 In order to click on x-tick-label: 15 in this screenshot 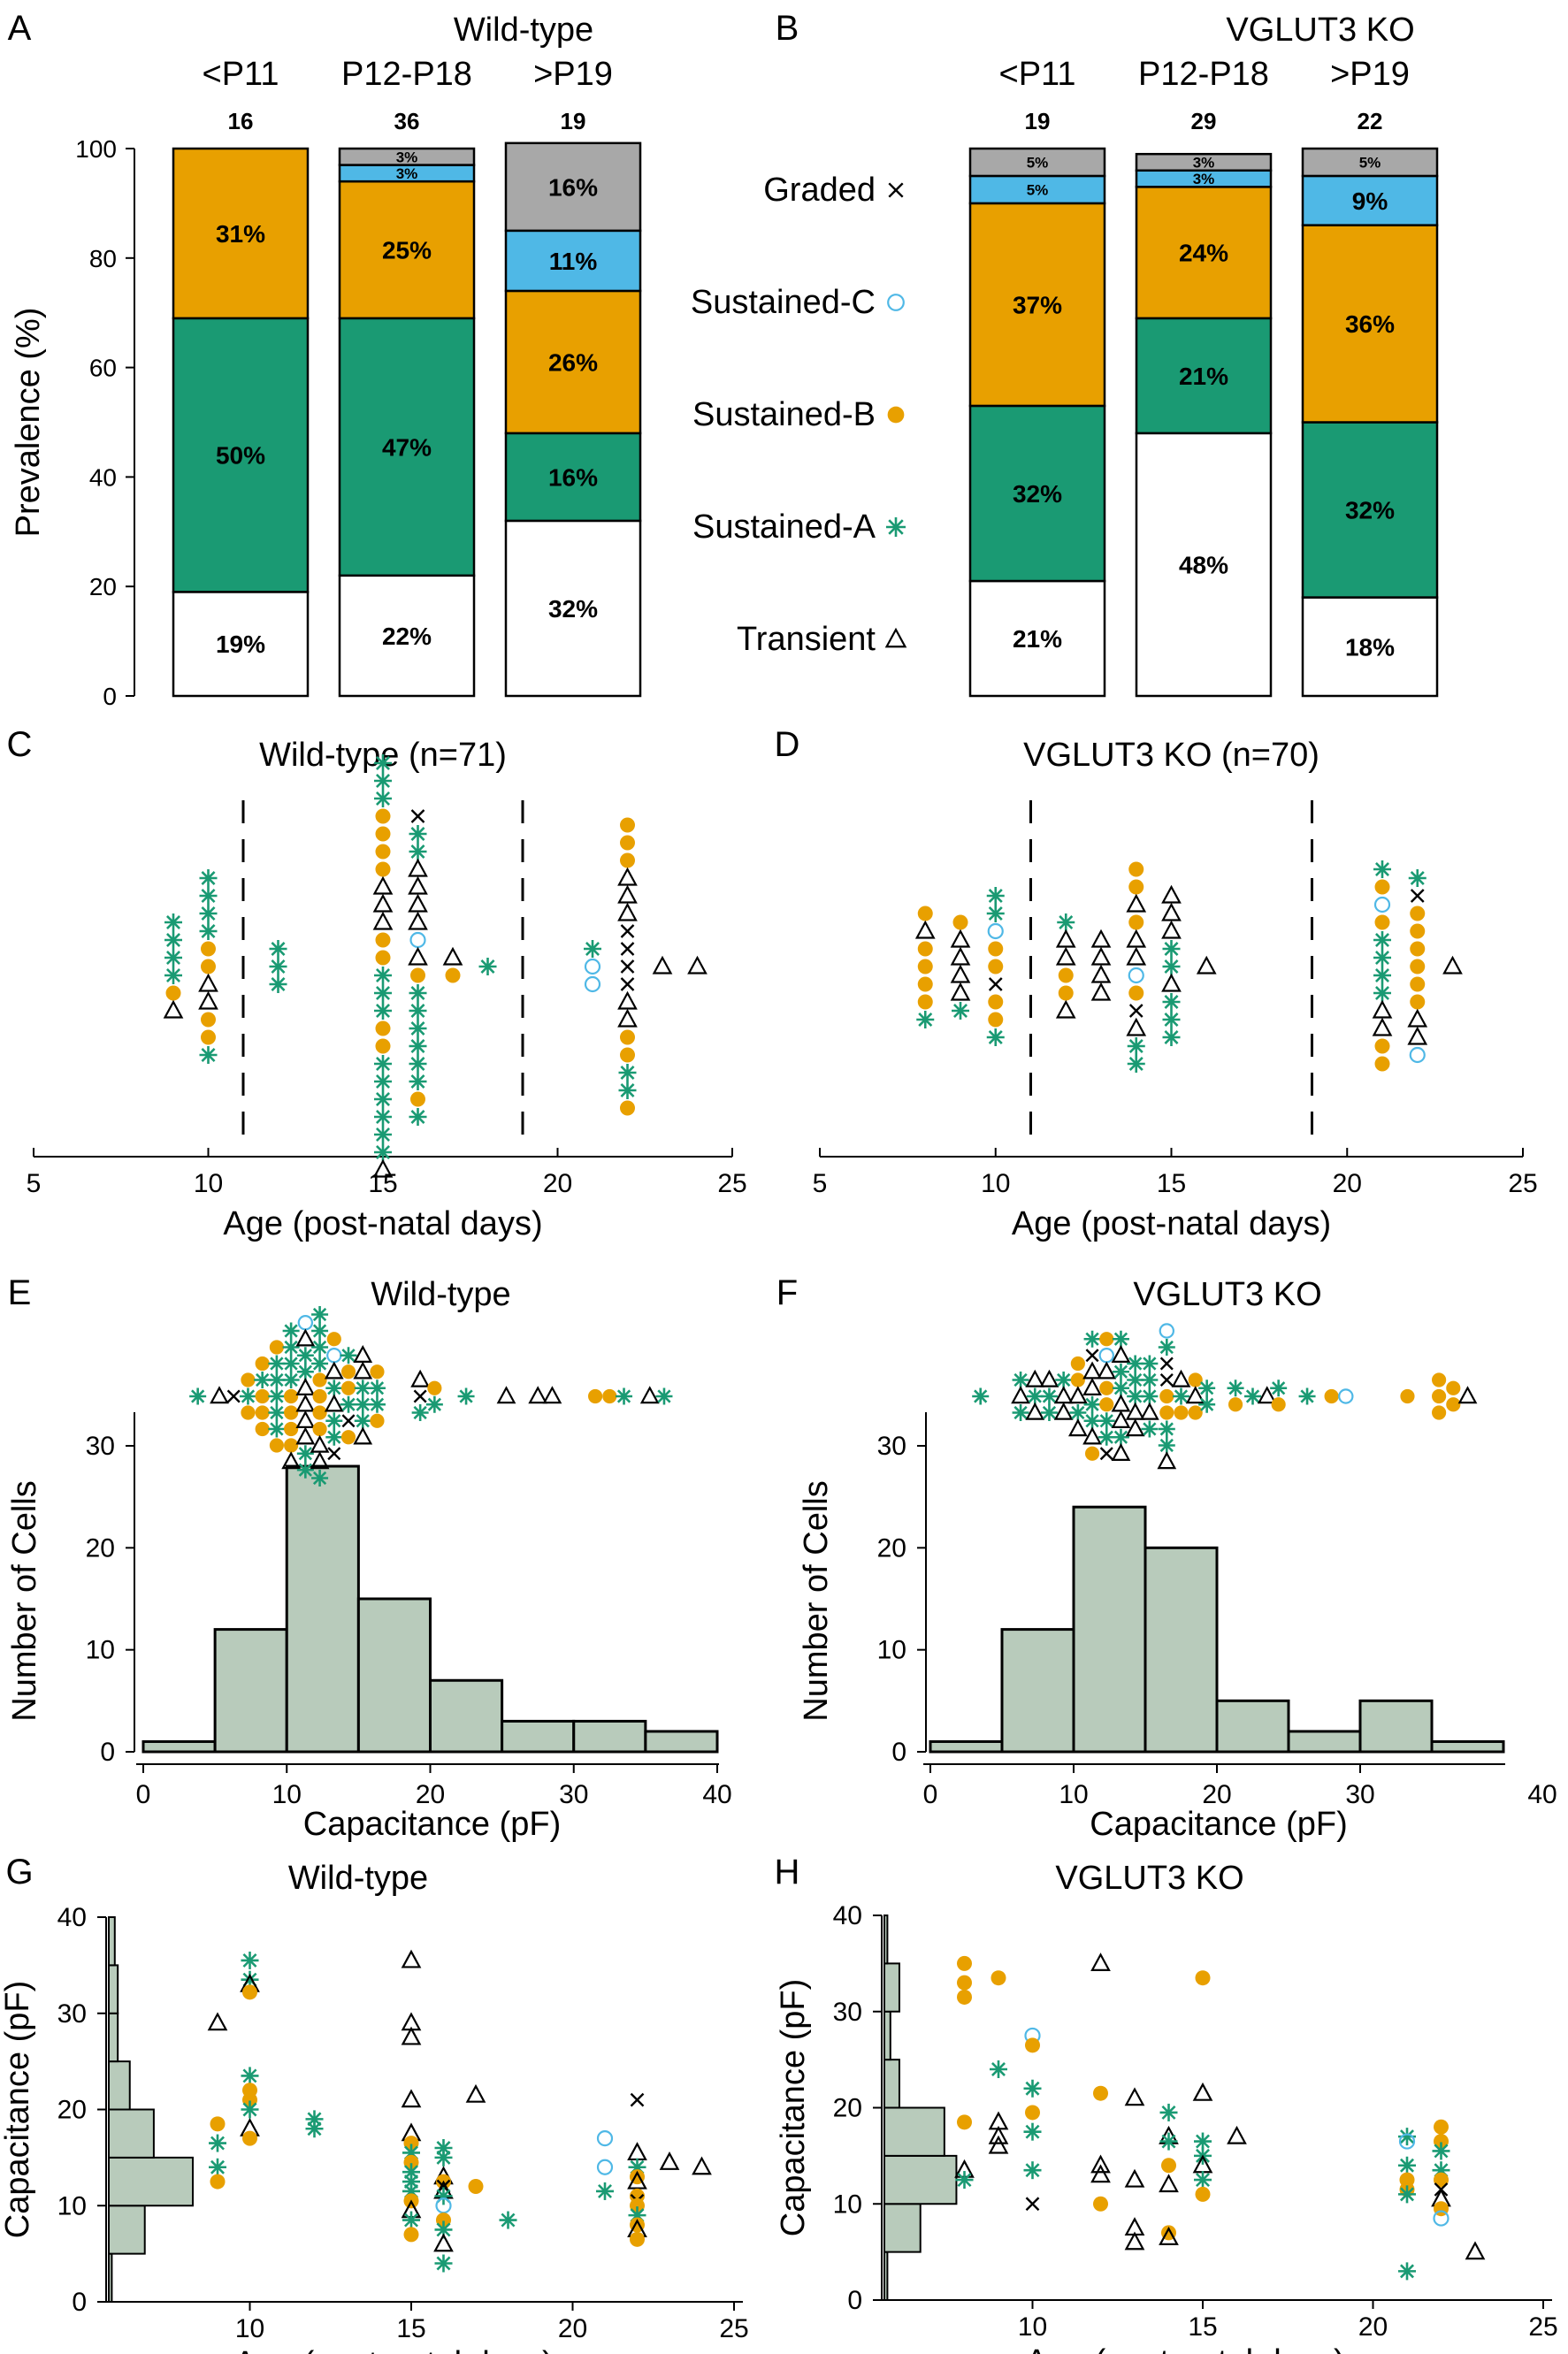, I will do `click(410, 2328)`.